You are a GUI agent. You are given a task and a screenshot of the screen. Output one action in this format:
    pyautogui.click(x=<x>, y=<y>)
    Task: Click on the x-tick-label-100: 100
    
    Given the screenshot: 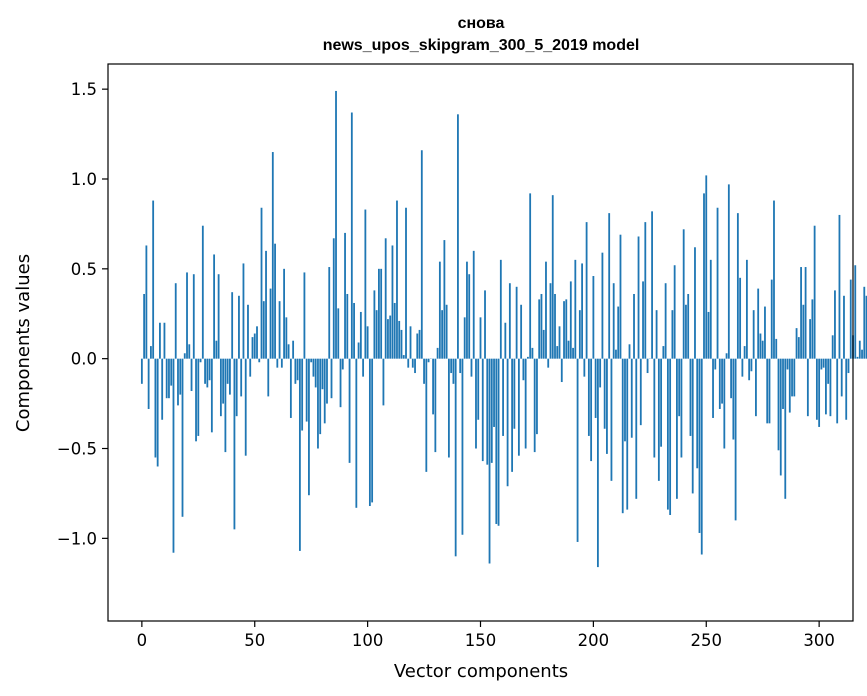 What is the action you would take?
    pyautogui.click(x=368, y=640)
    